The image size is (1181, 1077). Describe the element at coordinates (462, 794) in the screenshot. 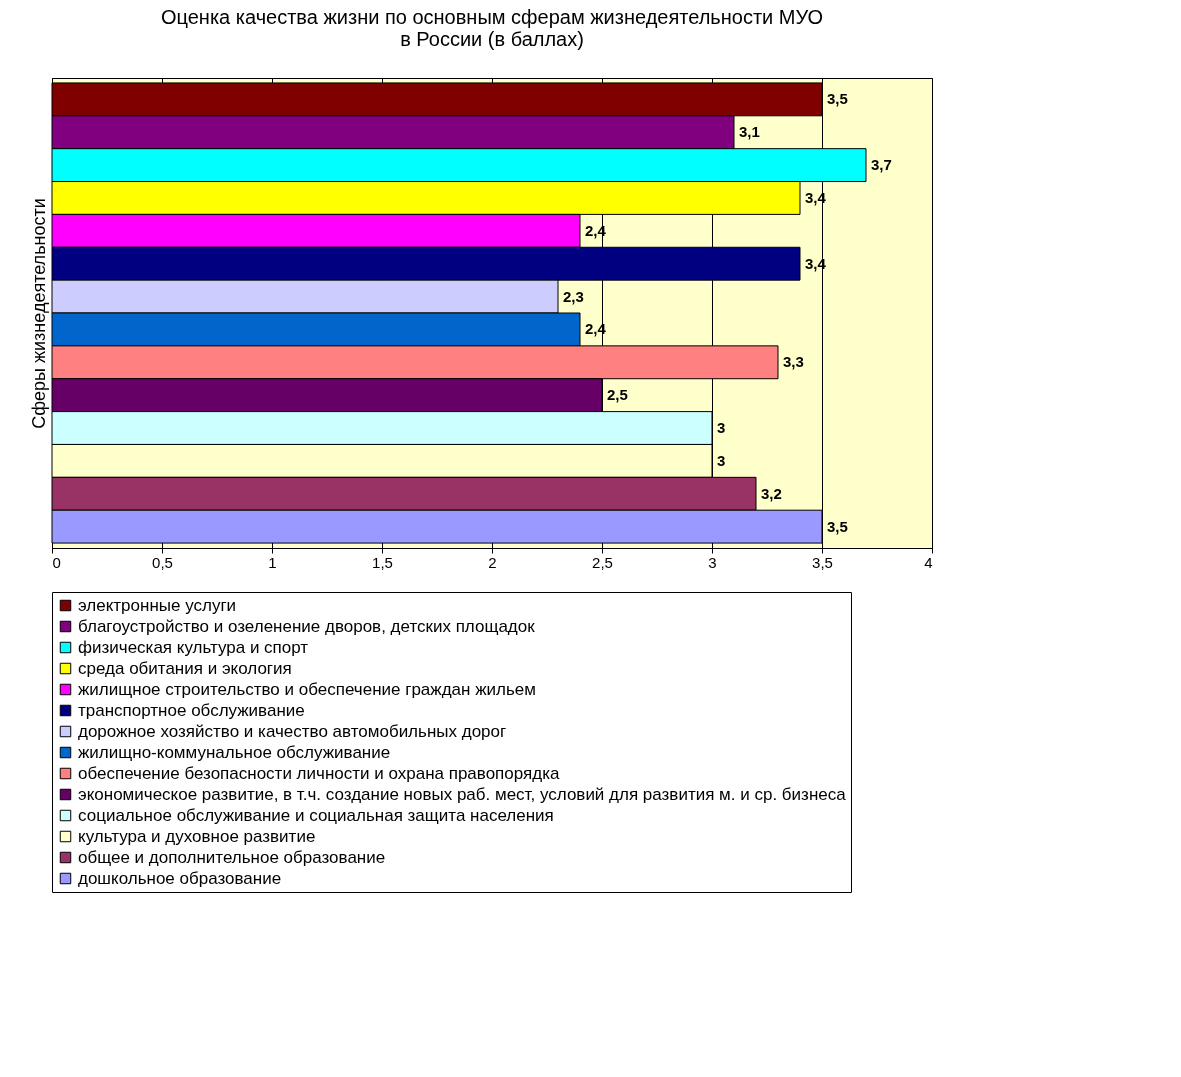

I see `legend-label: экономическое развитие, в т.ч. создание новых раб. мест, условий для развития м. и ср. бизнеса` at that location.